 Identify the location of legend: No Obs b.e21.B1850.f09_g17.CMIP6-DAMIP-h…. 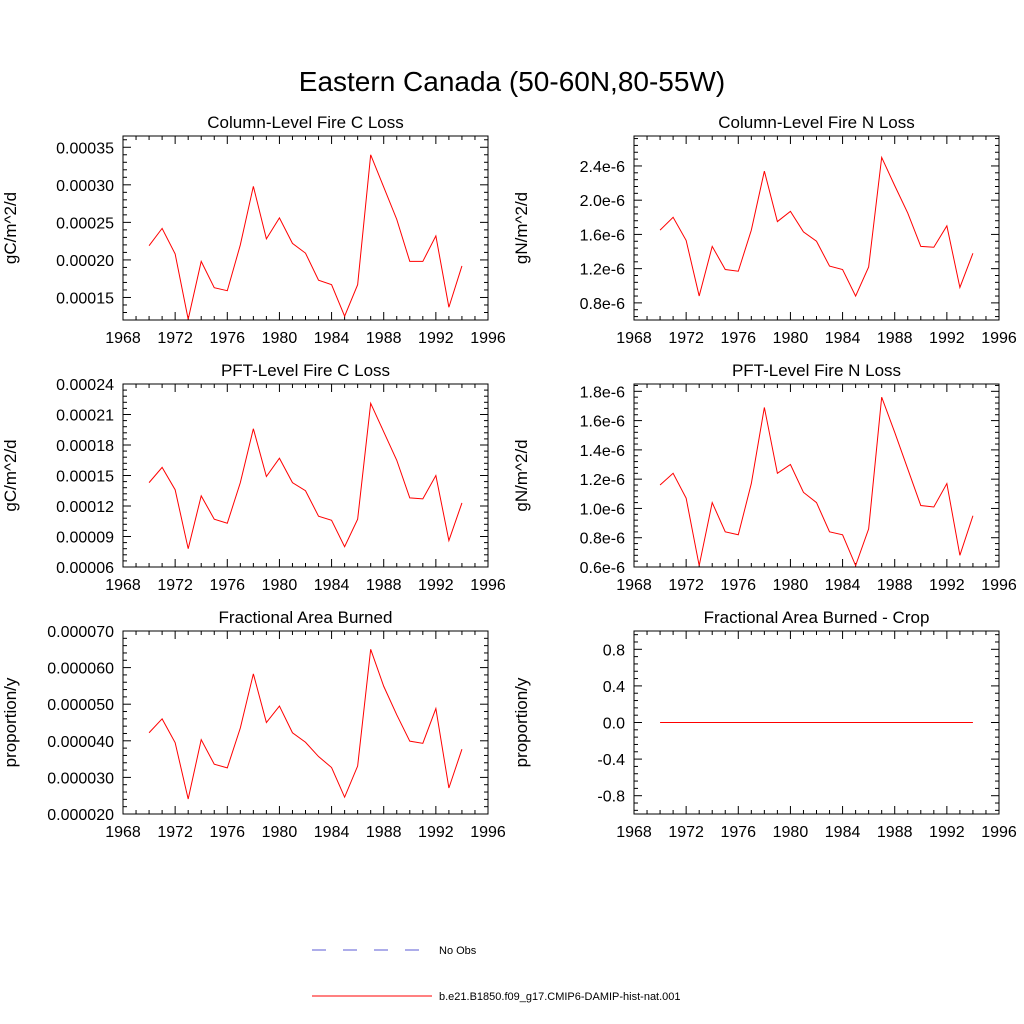
(496, 974).